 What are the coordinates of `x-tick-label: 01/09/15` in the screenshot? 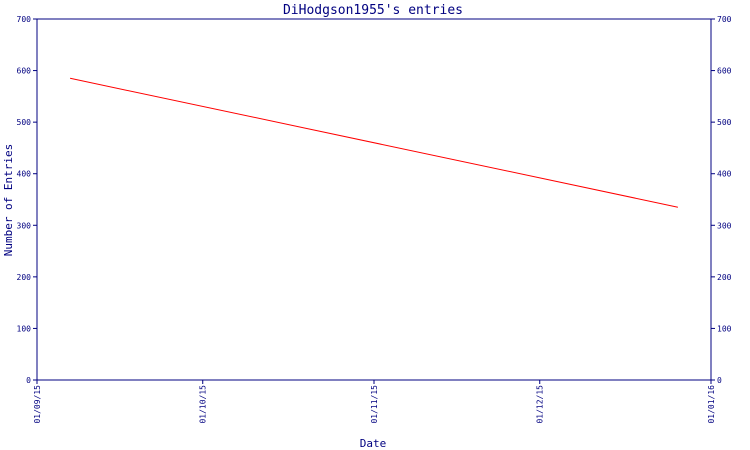 It's located at (37, 404).